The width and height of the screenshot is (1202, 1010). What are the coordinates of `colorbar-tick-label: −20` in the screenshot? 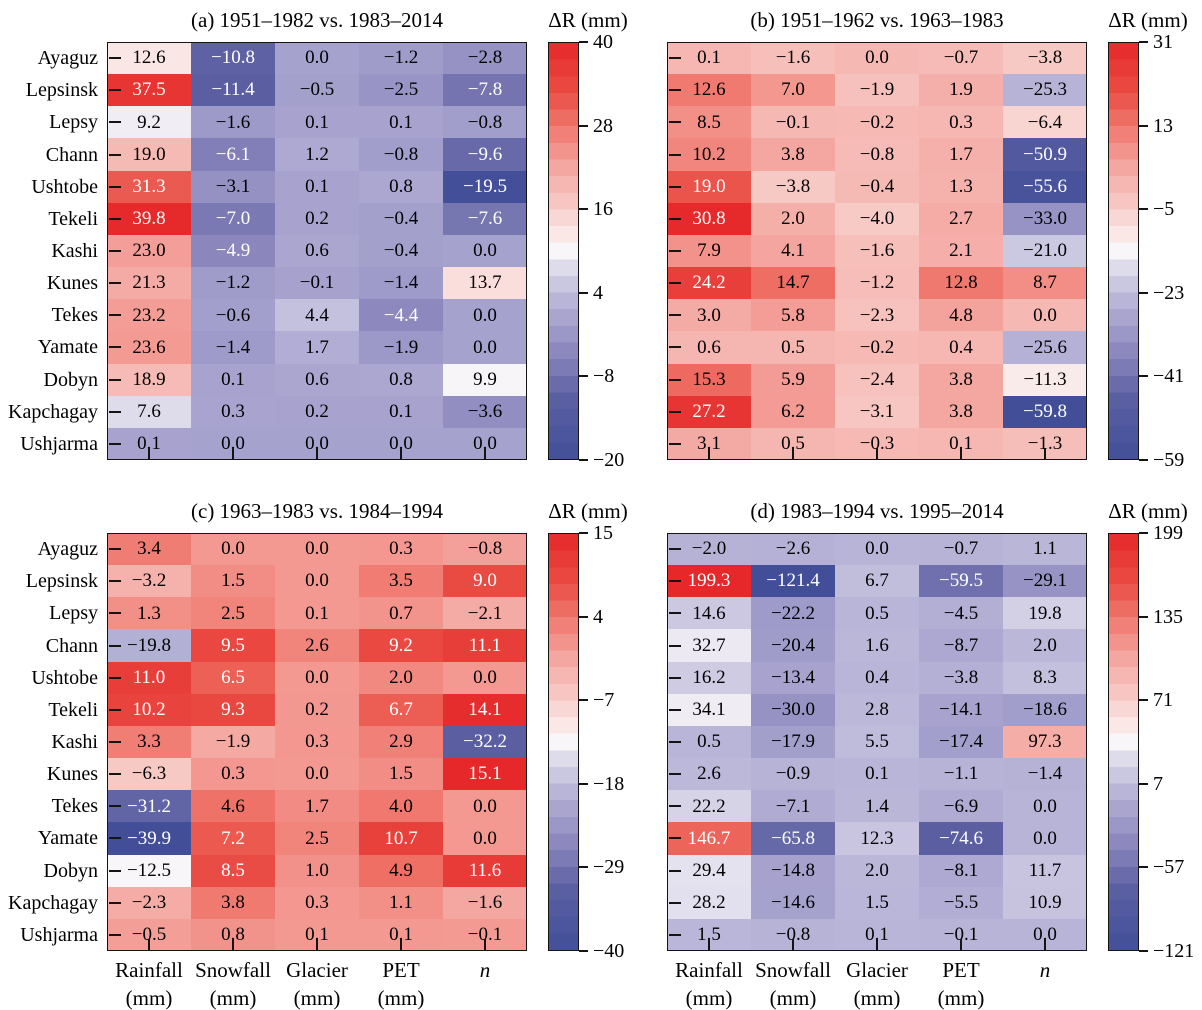 It's located at (609, 460).